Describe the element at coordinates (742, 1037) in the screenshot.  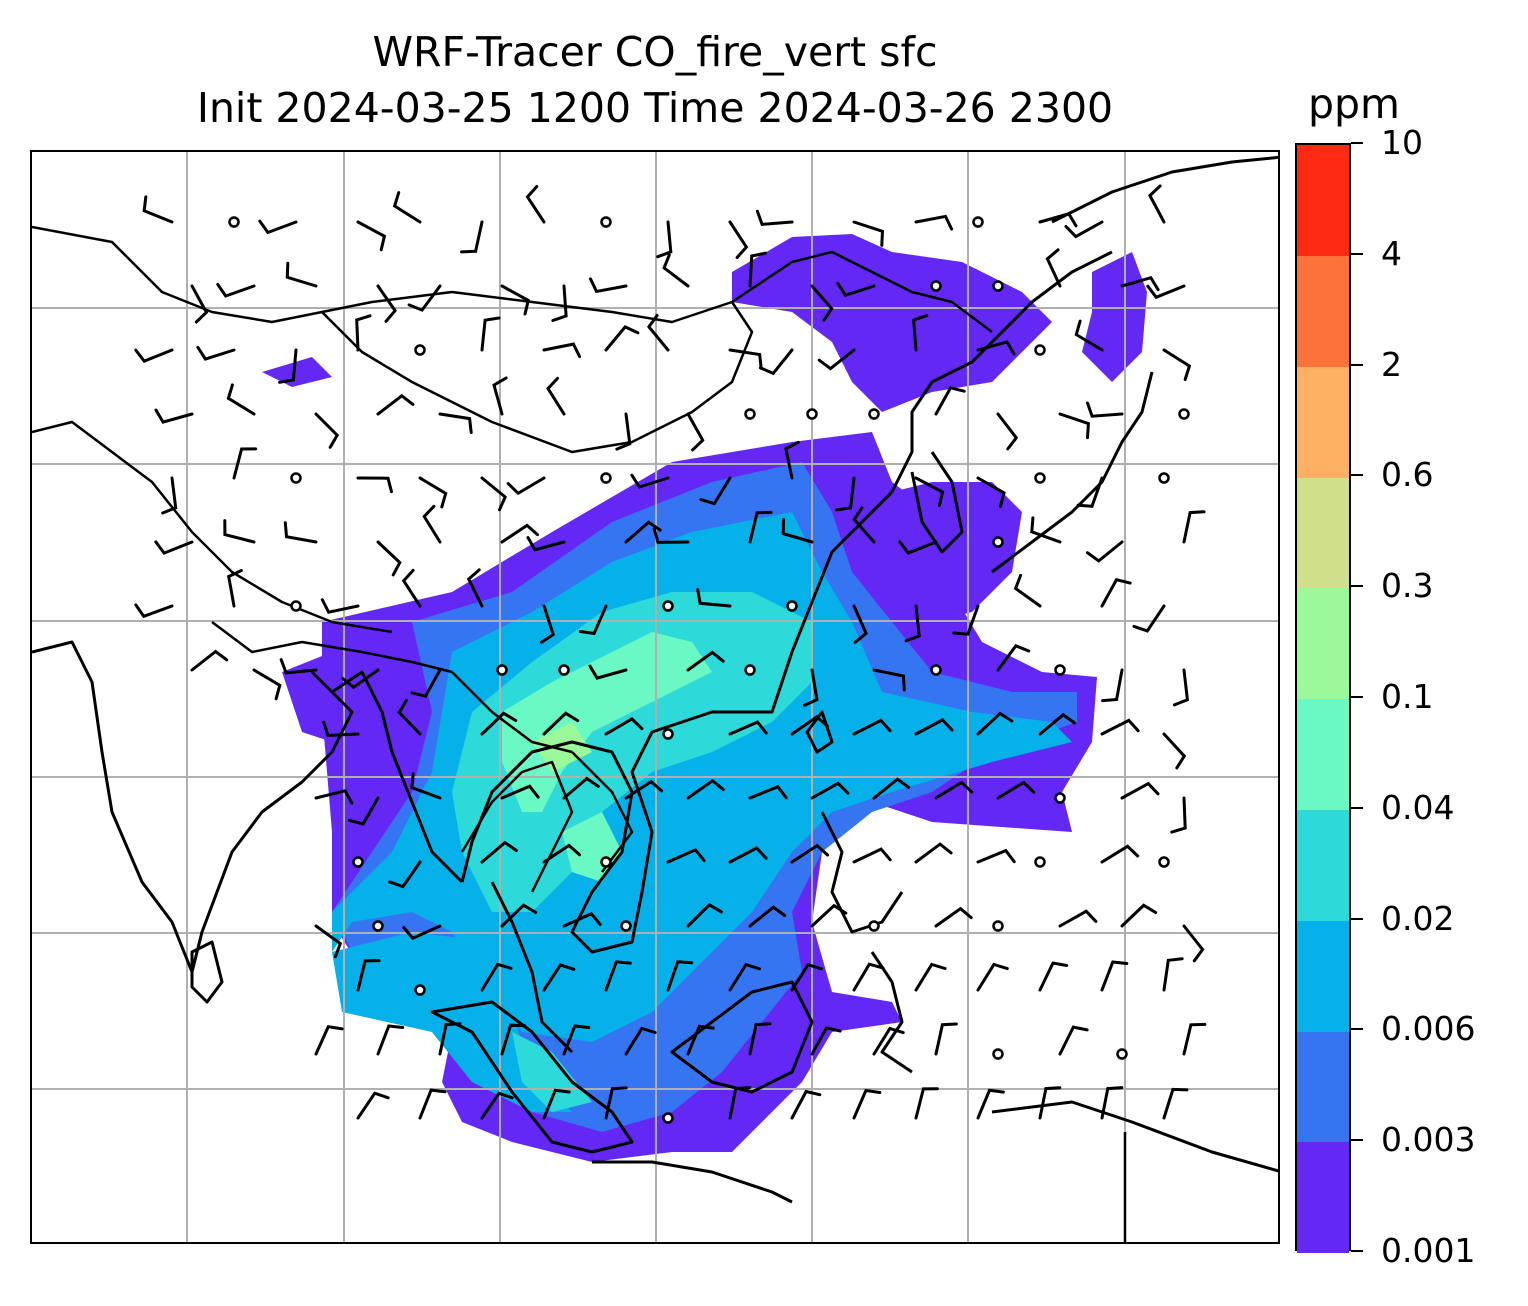
I see `coastline-borneo` at that location.